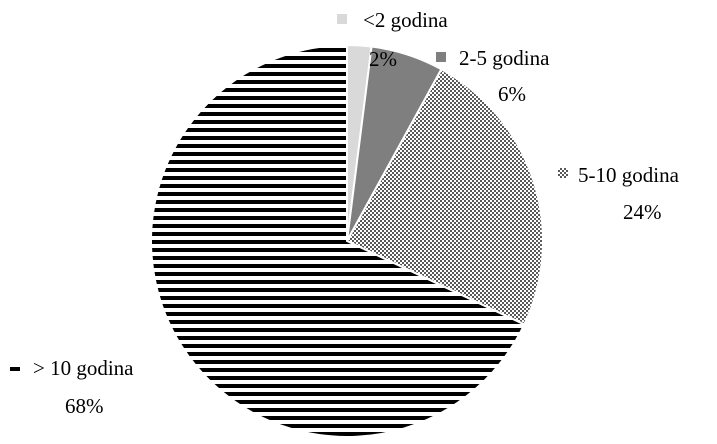 This screenshot has width=717, height=444. What do you see at coordinates (405, 20) in the screenshot?
I see `slice-label-lt2-name: <2 godina` at bounding box center [405, 20].